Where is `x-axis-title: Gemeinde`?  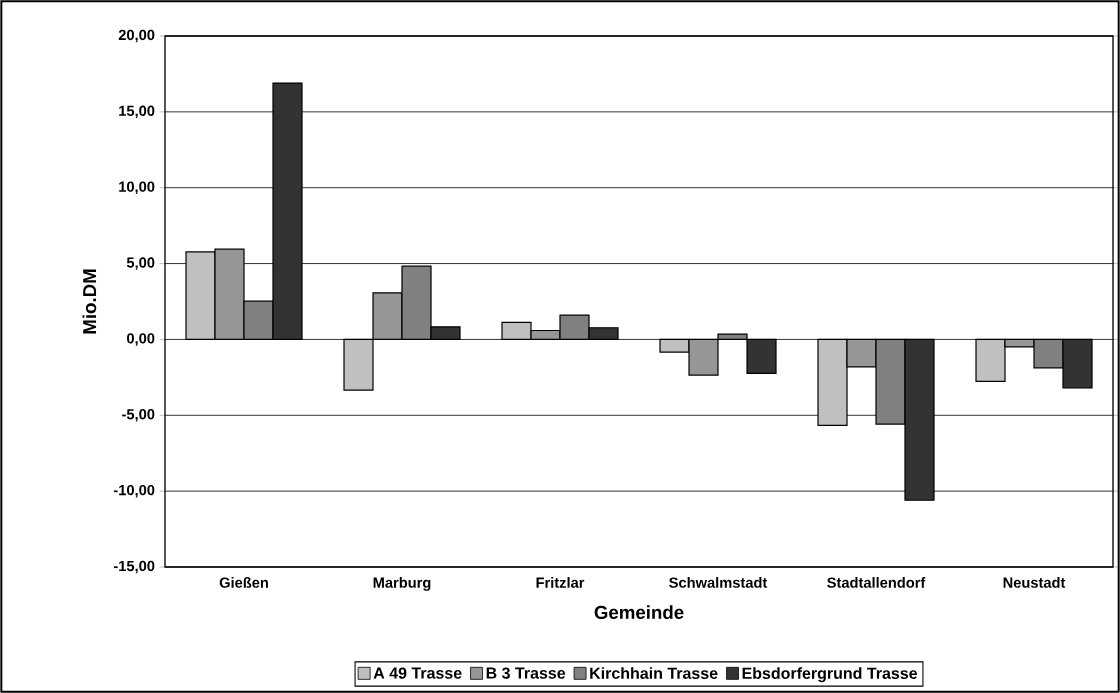
x-axis-title: Gemeinde is located at coordinates (639, 612).